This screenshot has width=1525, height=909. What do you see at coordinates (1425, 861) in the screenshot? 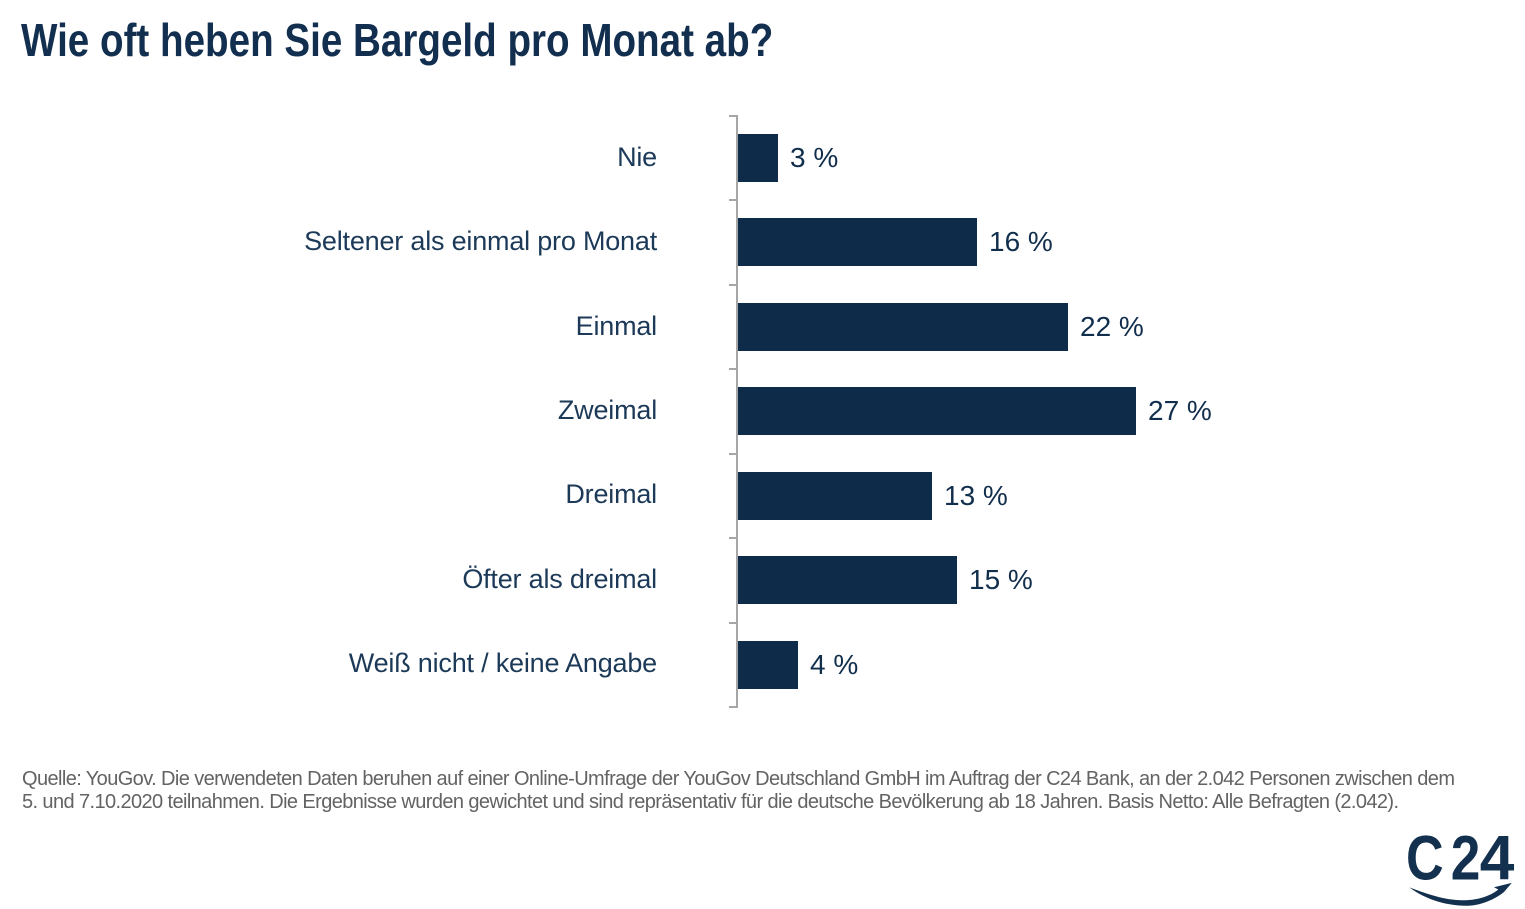
I see `svg-text: C` at bounding box center [1425, 861].